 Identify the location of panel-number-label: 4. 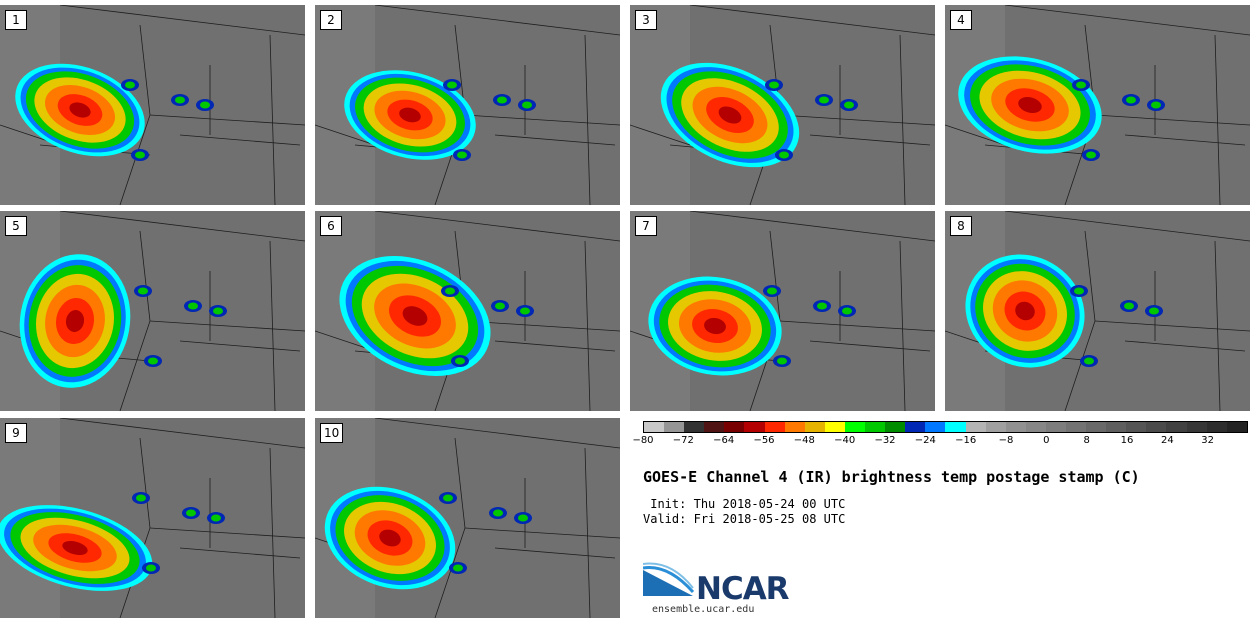
(961, 20).